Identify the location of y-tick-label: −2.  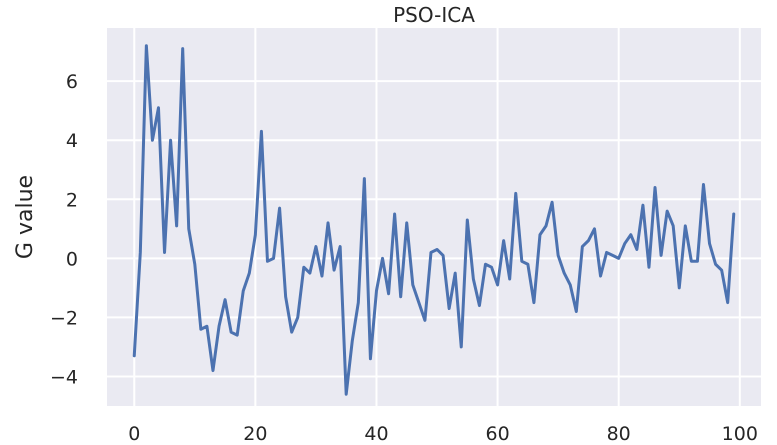
(64, 318).